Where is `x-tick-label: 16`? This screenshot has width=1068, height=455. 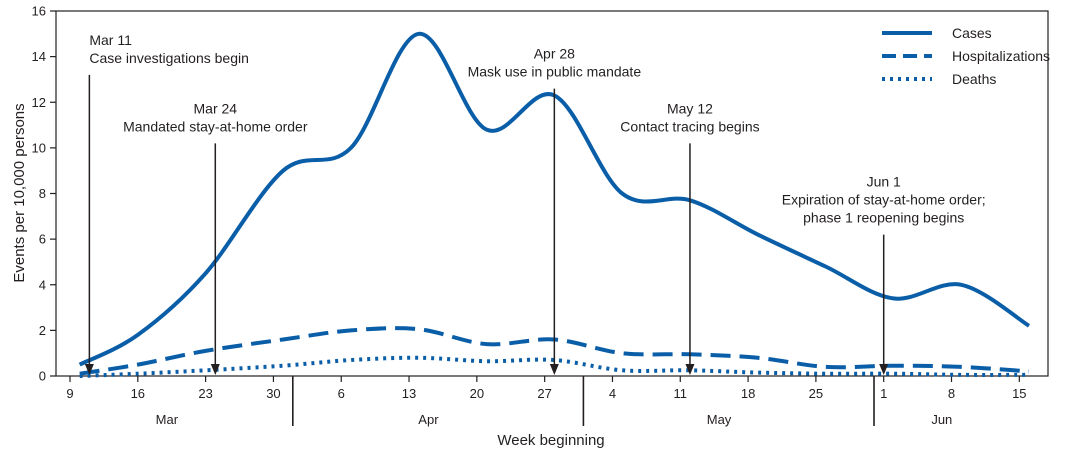 x-tick-label: 16 is located at coordinates (138, 393).